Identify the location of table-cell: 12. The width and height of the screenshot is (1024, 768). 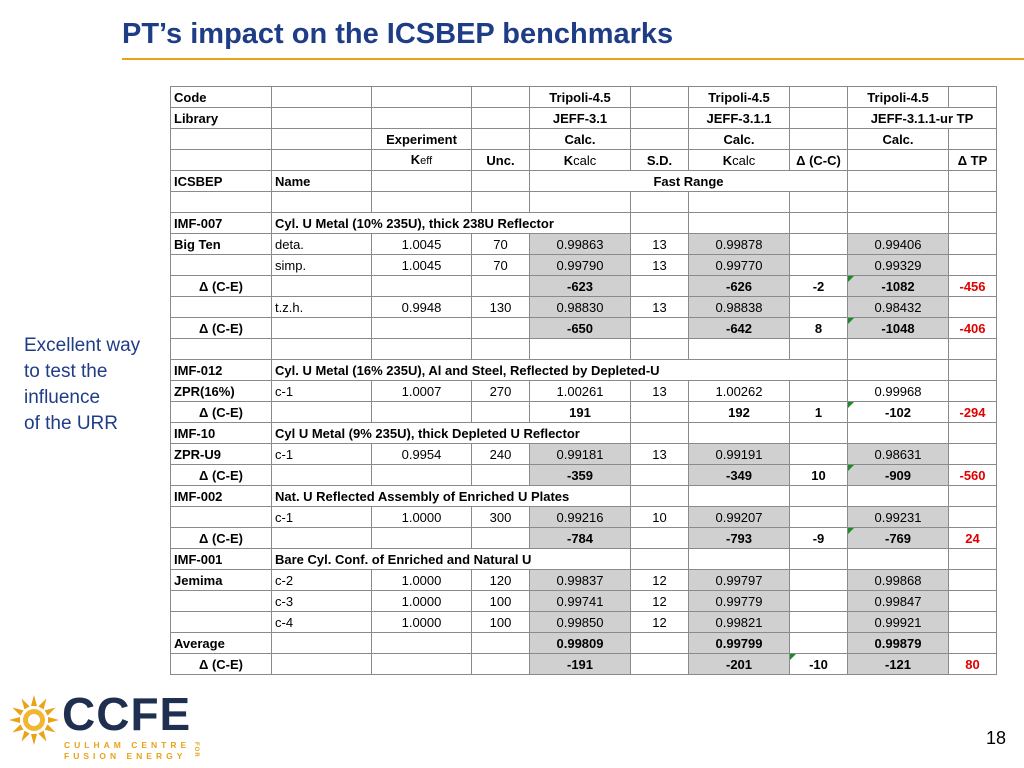
(659, 622).